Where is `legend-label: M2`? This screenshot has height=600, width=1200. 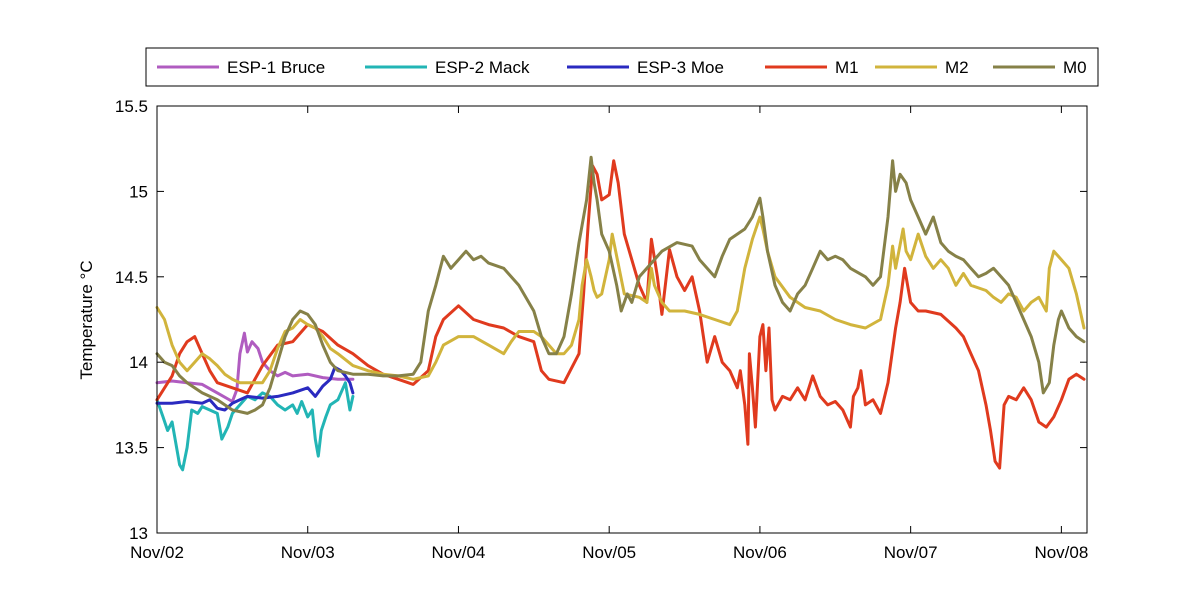 legend-label: M2 is located at coordinates (957, 67).